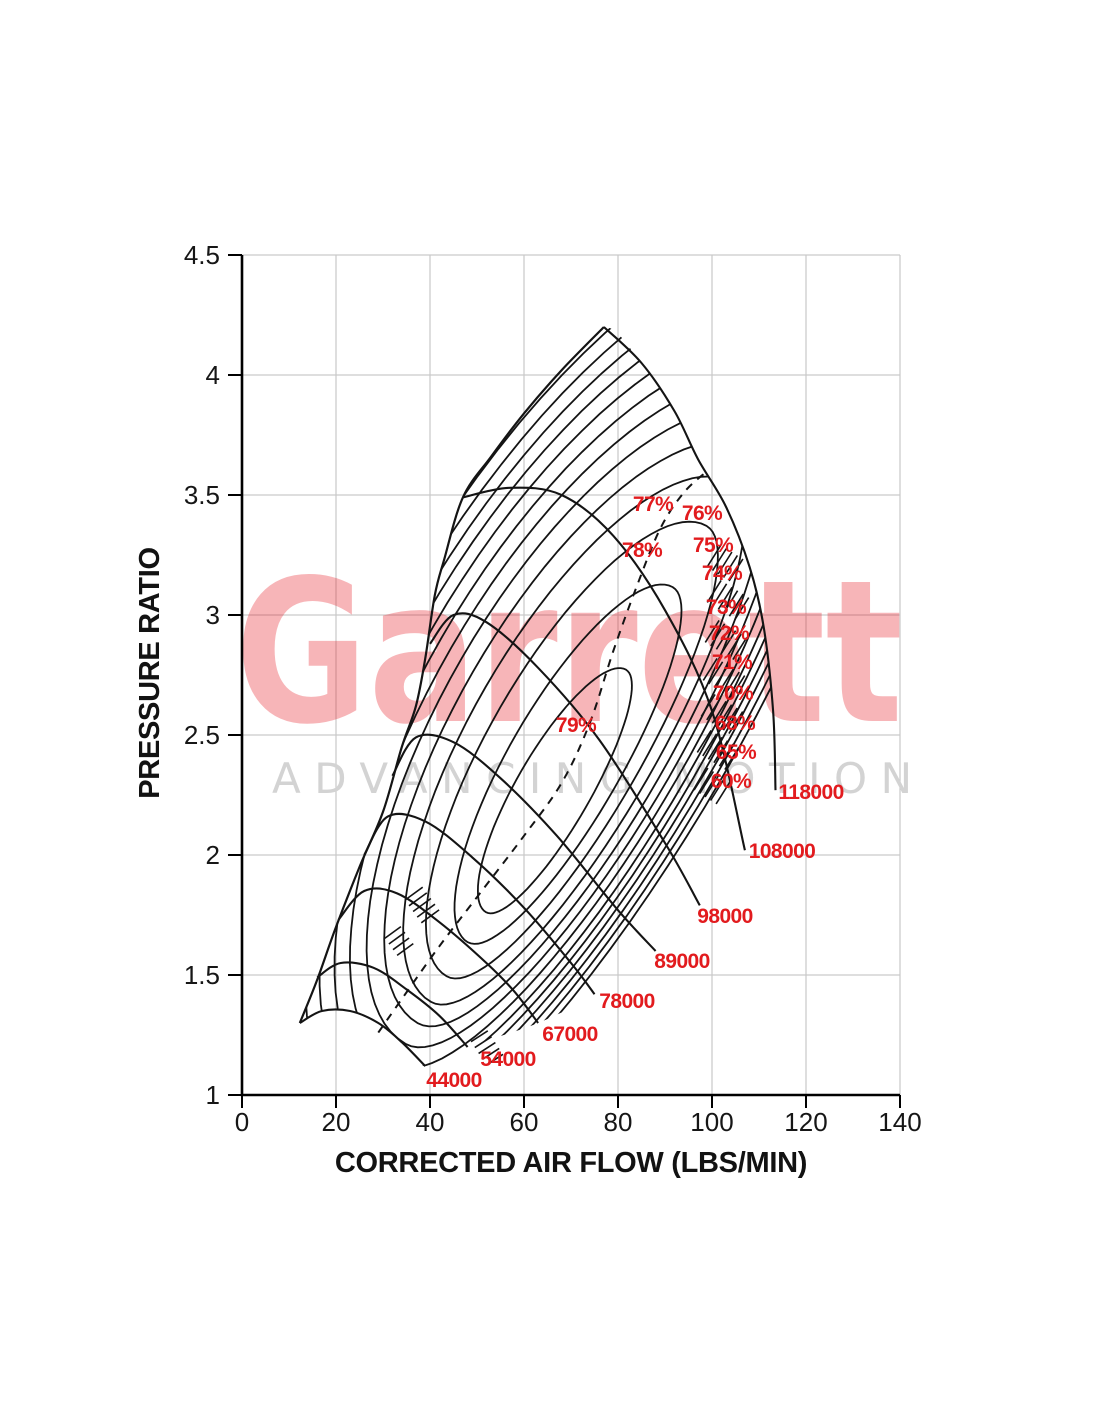 The image size is (1100, 1422). I want to click on efficiency-label-77: 77%, so click(653, 504).